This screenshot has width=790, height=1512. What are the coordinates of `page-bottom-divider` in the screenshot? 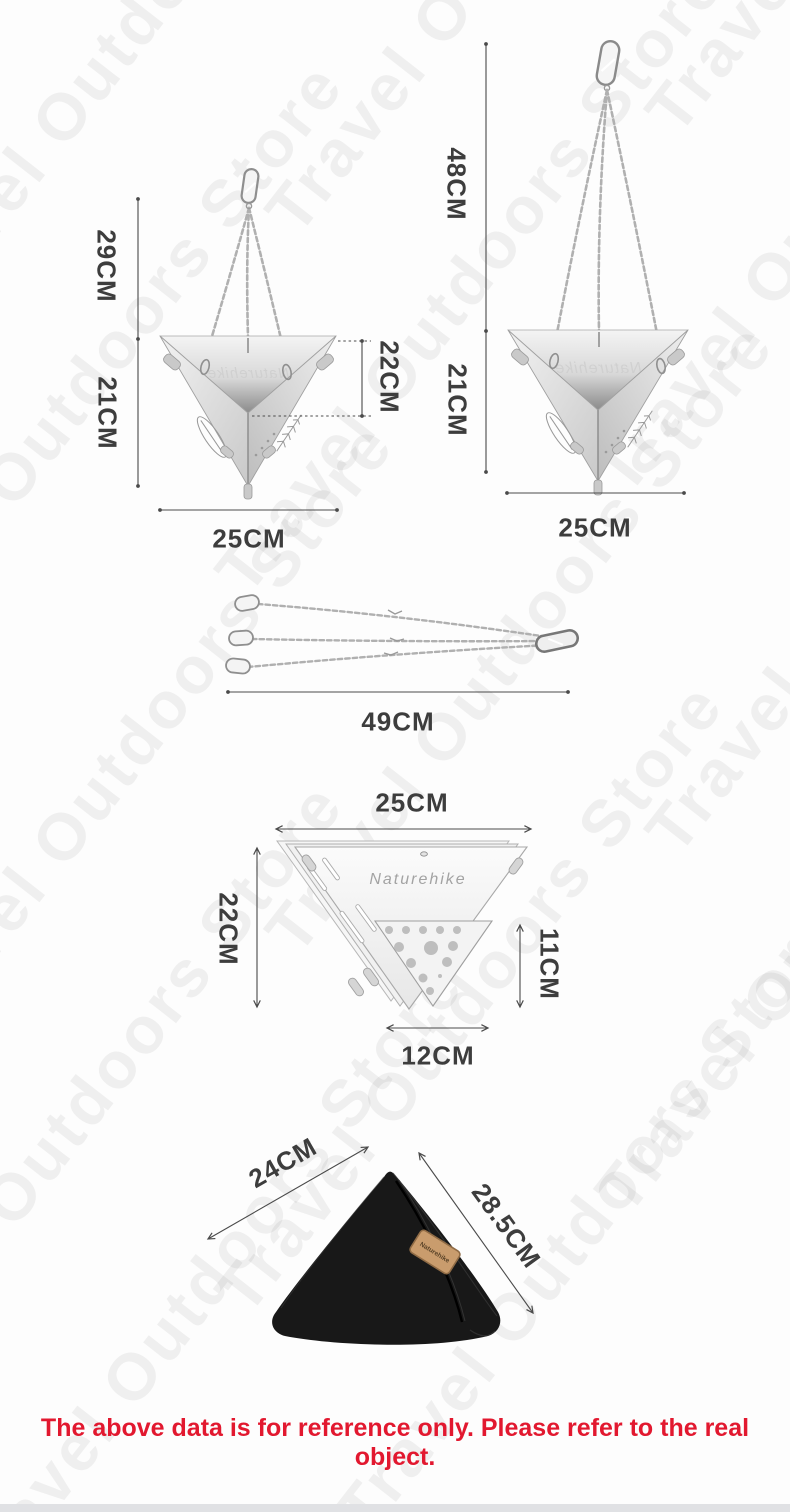 It's located at (395, 1508).